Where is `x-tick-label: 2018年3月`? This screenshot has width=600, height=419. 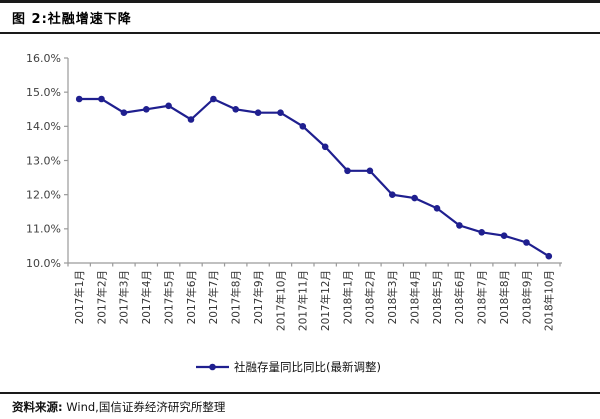
x-tick-label: 2018年3月 is located at coordinates (392, 297).